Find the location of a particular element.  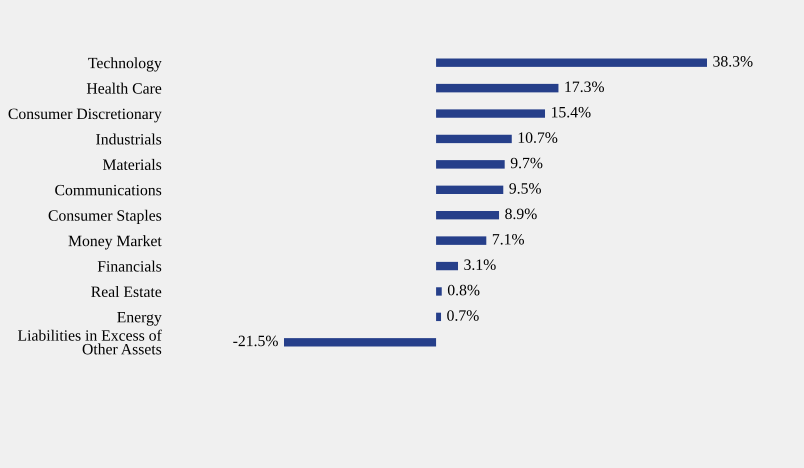

data-label: 7.1% is located at coordinates (508, 239).